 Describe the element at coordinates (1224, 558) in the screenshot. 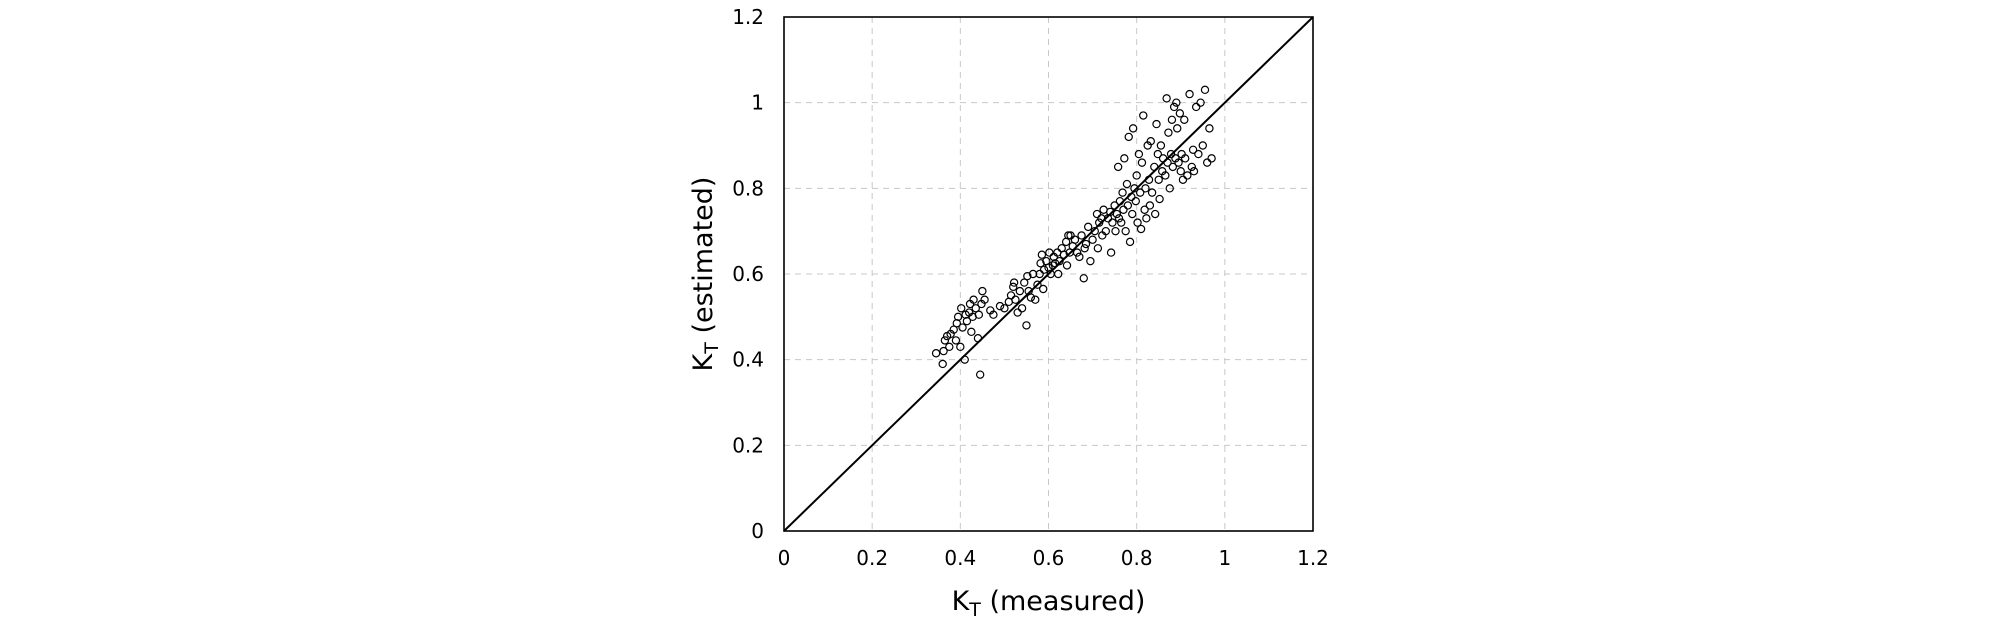

I see `x-tick-label: 1` at that location.